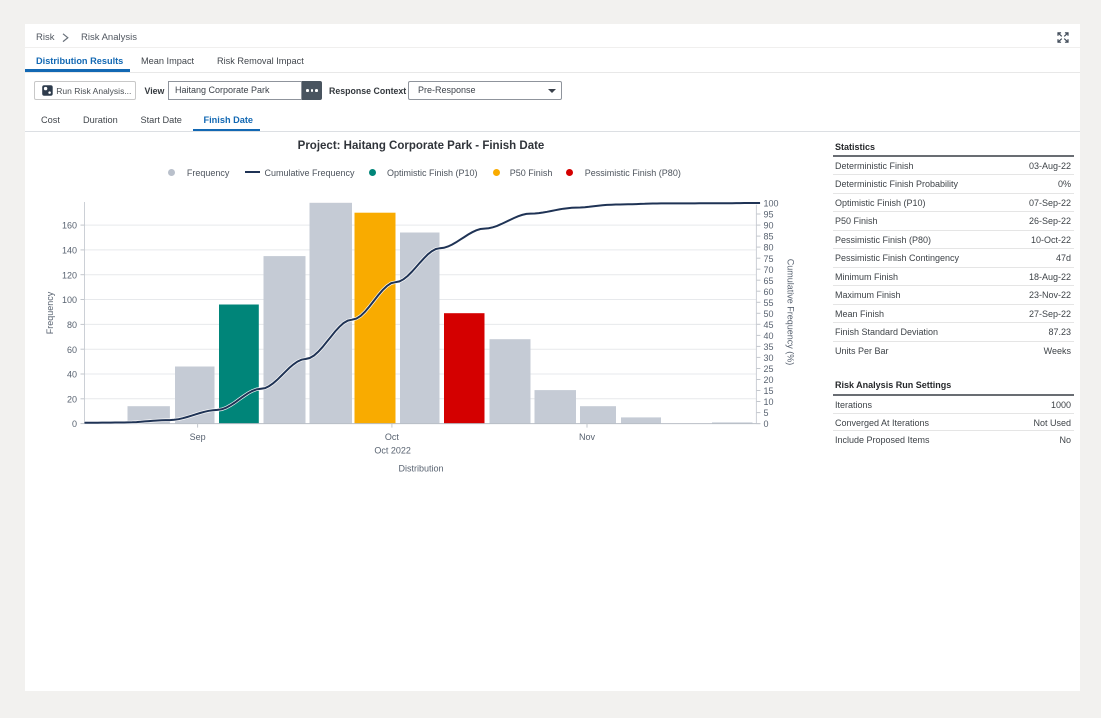 Image resolution: width=1101 pixels, height=718 pixels. What do you see at coordinates (769, 391) in the screenshot?
I see `svg-text: 15` at bounding box center [769, 391].